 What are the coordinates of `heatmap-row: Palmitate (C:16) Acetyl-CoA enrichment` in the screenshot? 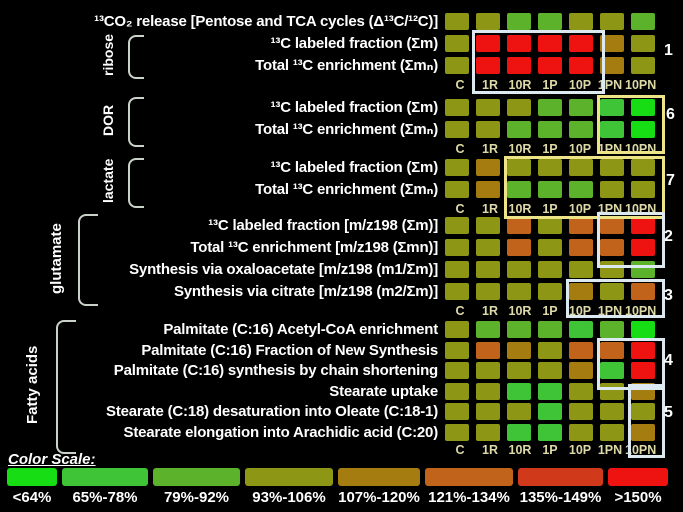 It's located at (327, 329).